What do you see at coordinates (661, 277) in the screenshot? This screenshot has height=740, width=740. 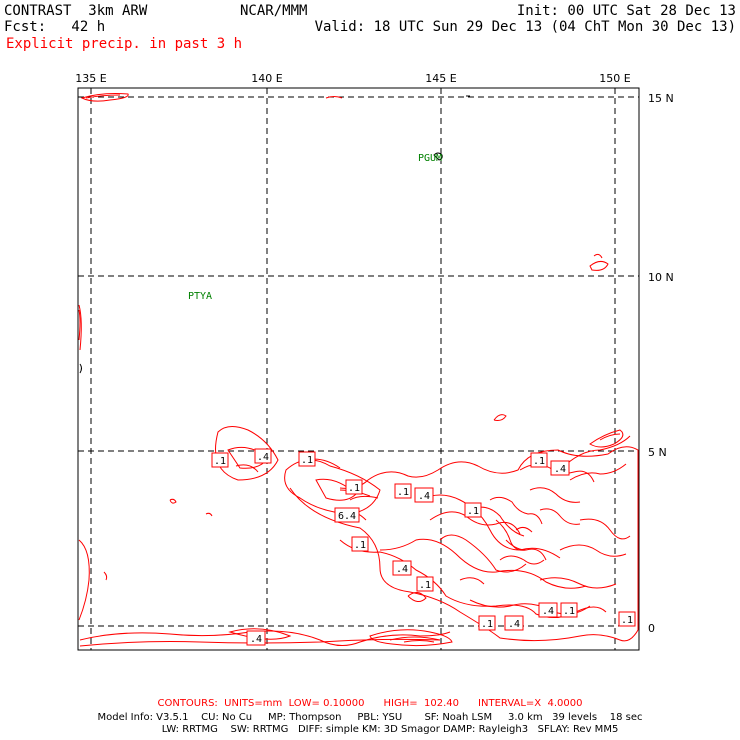 I see `lat-label-10n: 10 N` at bounding box center [661, 277].